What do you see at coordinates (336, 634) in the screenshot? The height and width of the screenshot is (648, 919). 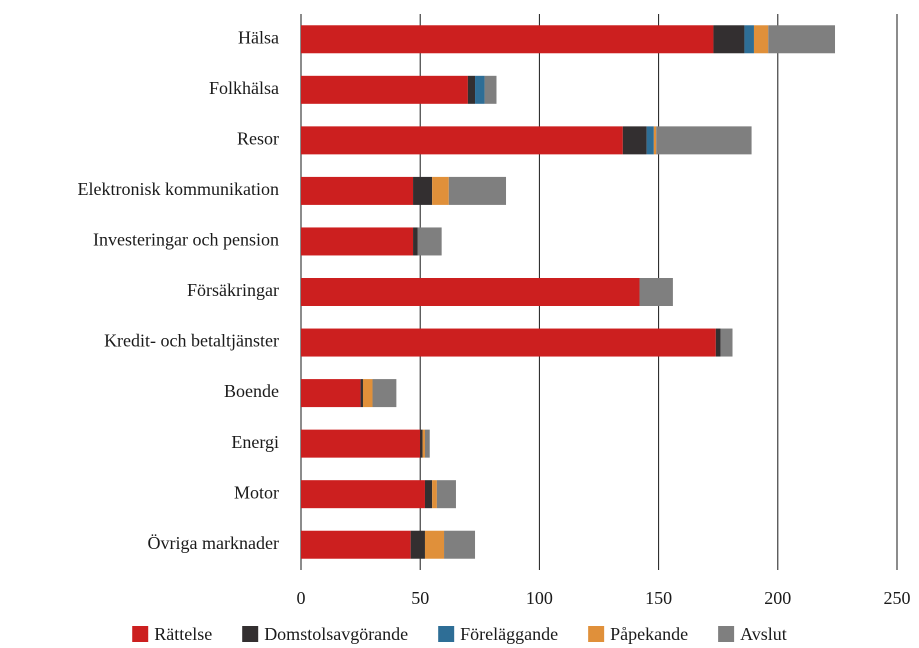 I see `legend-label: Domstolsavgörande` at bounding box center [336, 634].